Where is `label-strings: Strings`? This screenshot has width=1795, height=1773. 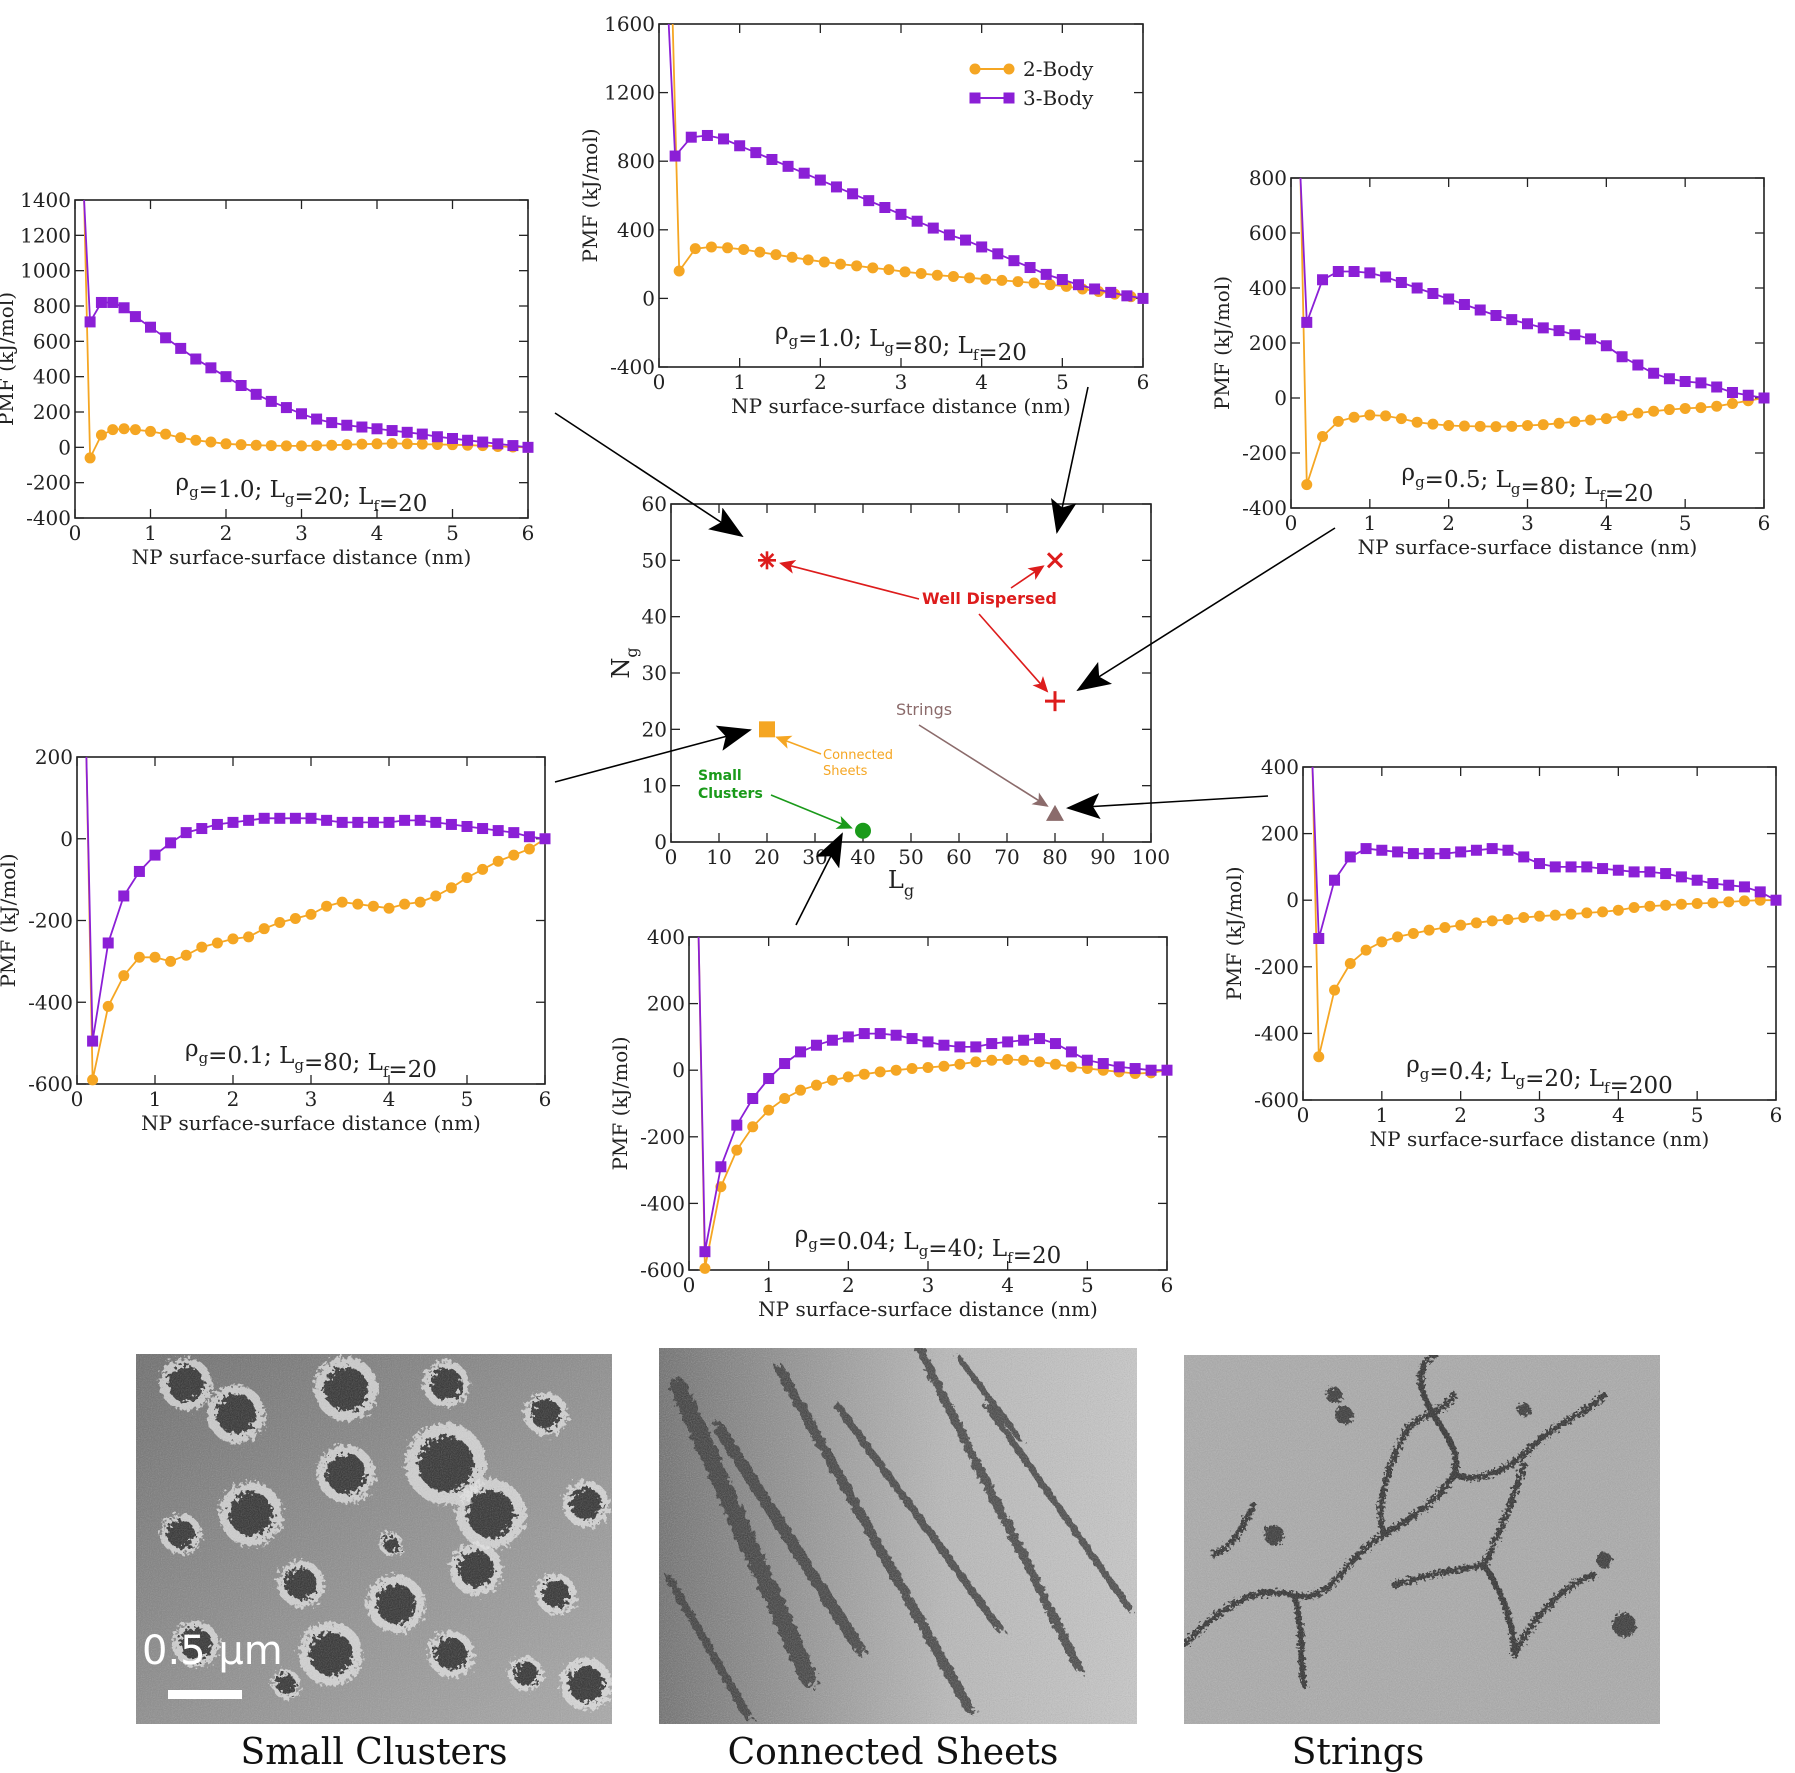 label-strings: Strings is located at coordinates (924, 709).